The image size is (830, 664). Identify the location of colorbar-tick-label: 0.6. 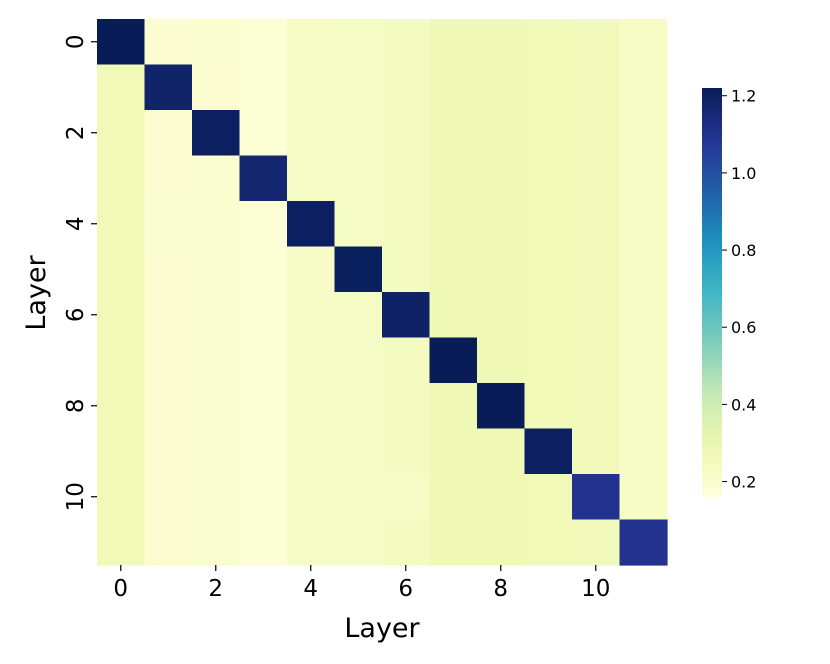
(743, 327).